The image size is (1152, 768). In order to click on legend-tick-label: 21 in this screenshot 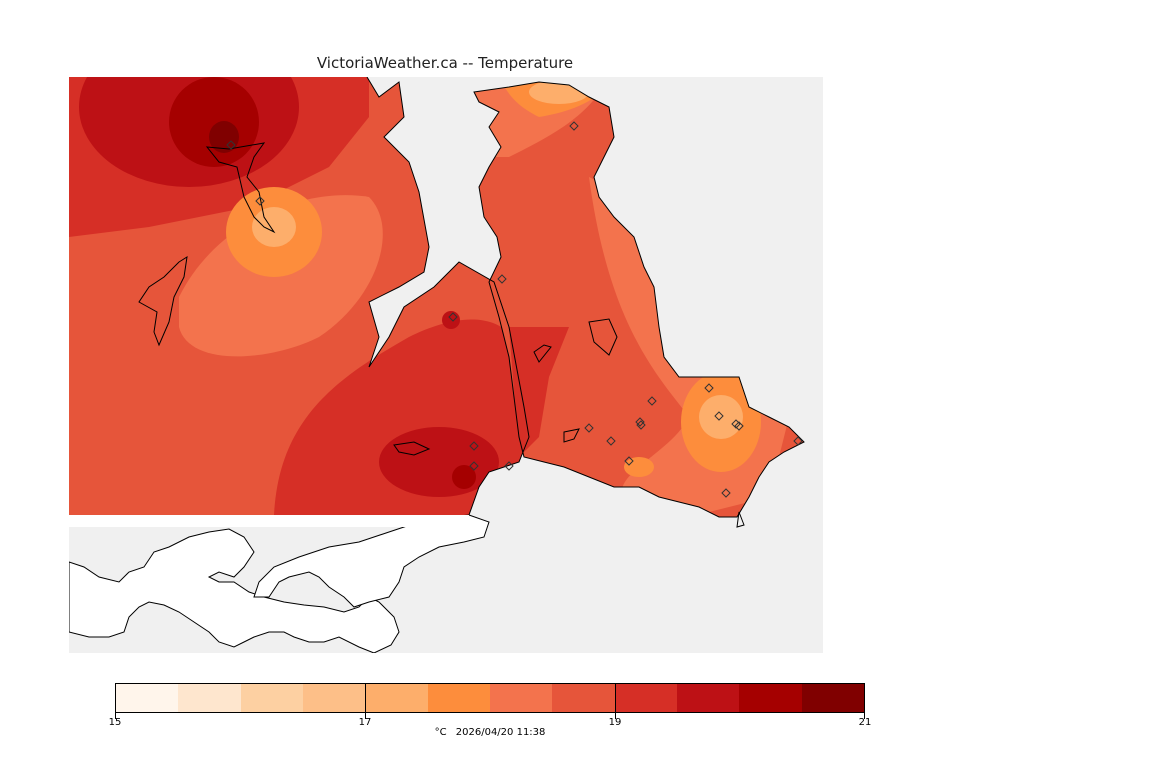, I will do `click(865, 722)`.